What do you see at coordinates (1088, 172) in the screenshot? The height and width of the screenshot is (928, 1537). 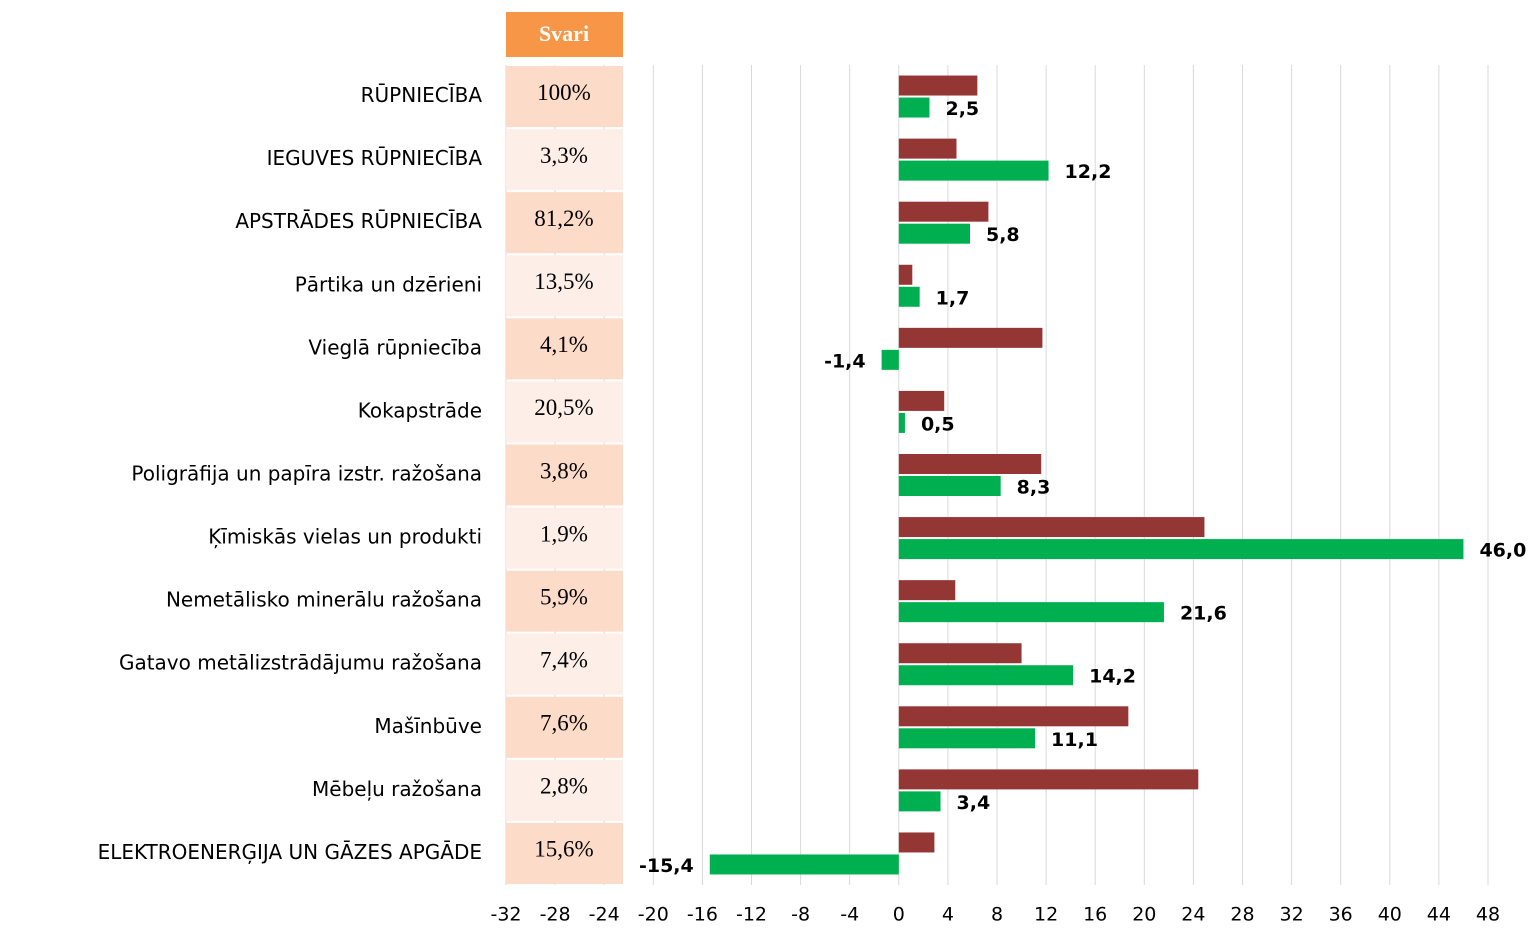 I see `value-label: 12,2` at bounding box center [1088, 172].